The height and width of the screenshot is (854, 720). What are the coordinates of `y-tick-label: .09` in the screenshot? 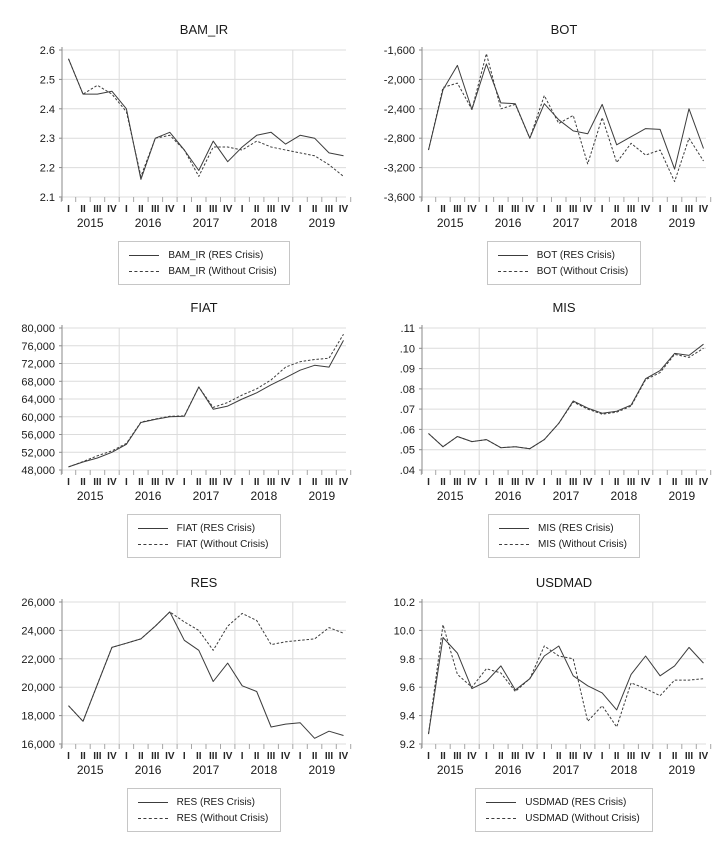 It's located at (407, 370).